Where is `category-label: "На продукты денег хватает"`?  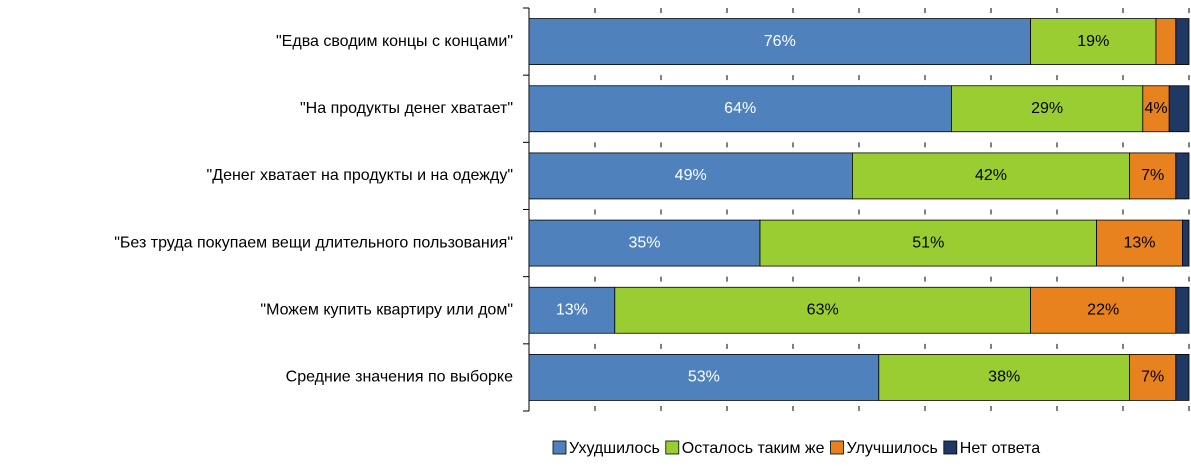 category-label: "На продукты денег хватает" is located at coordinates (406, 108).